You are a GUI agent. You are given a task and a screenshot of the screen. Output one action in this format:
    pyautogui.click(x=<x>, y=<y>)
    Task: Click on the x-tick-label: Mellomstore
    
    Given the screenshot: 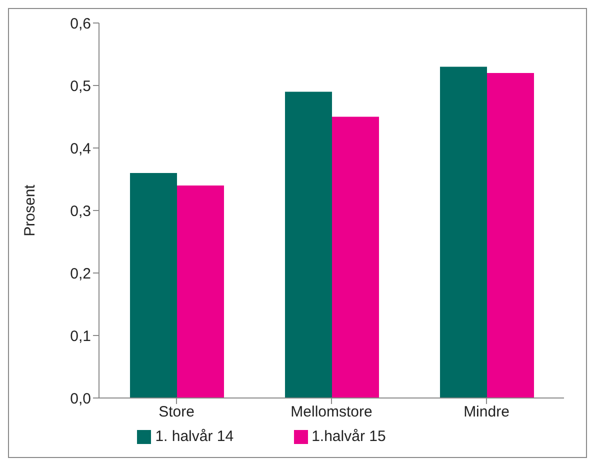 What is the action you would take?
    pyautogui.click(x=331, y=412)
    